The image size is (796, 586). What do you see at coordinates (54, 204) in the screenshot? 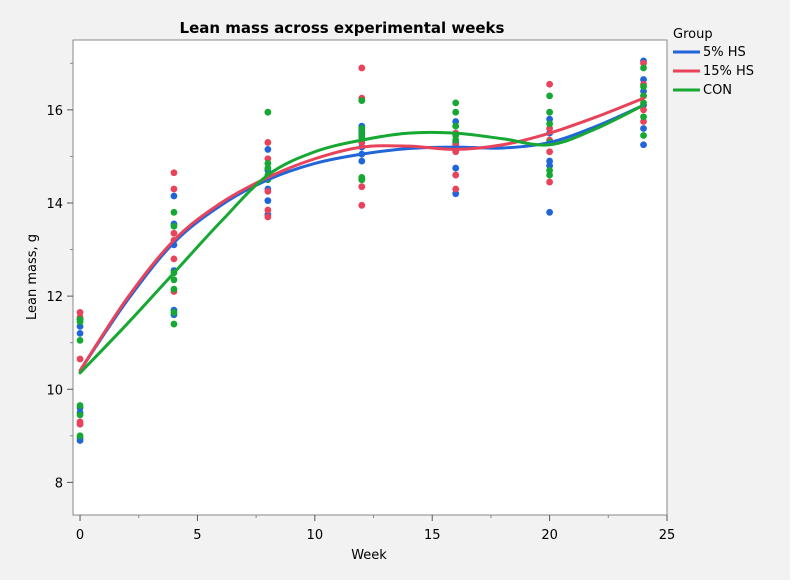
I see `y-tick-label: 14` at bounding box center [54, 204].